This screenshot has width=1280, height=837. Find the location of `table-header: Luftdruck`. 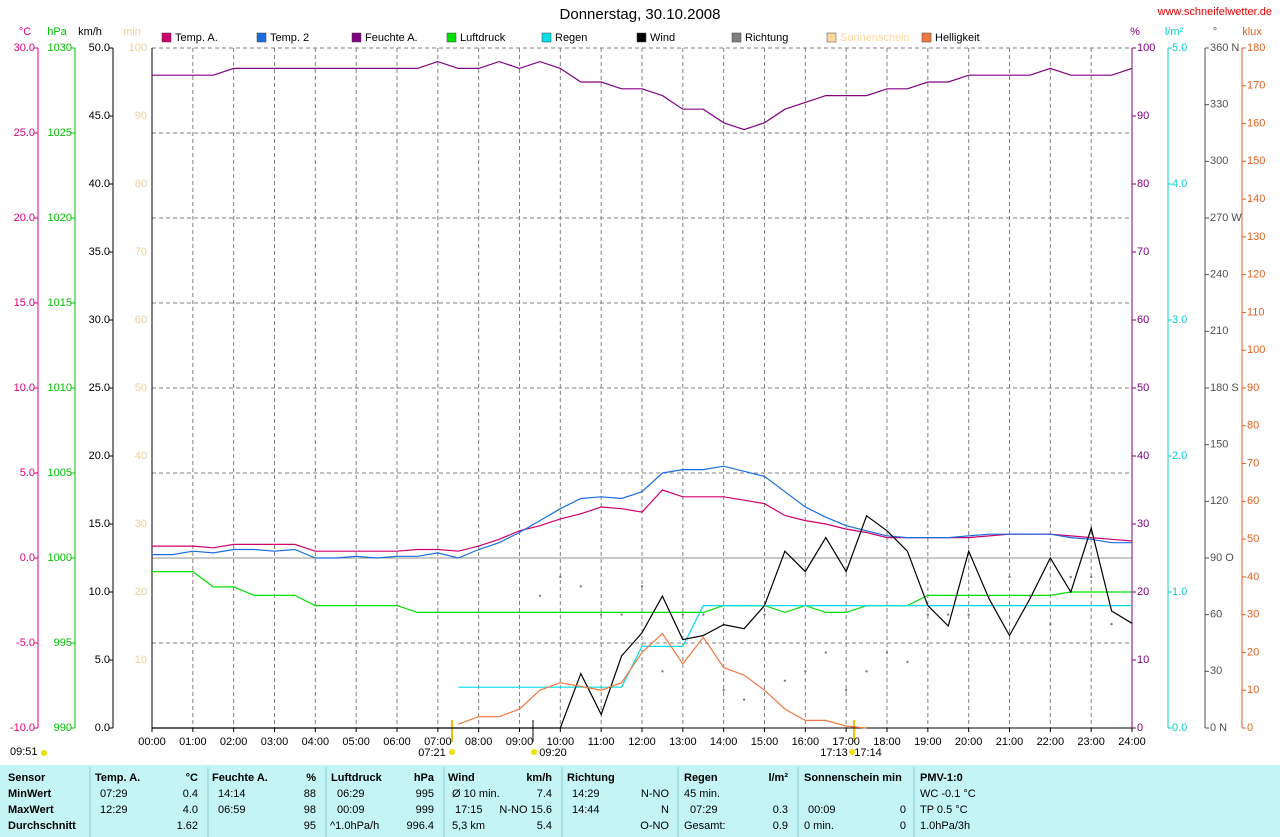

table-header: Luftdruck is located at coordinates (357, 778).